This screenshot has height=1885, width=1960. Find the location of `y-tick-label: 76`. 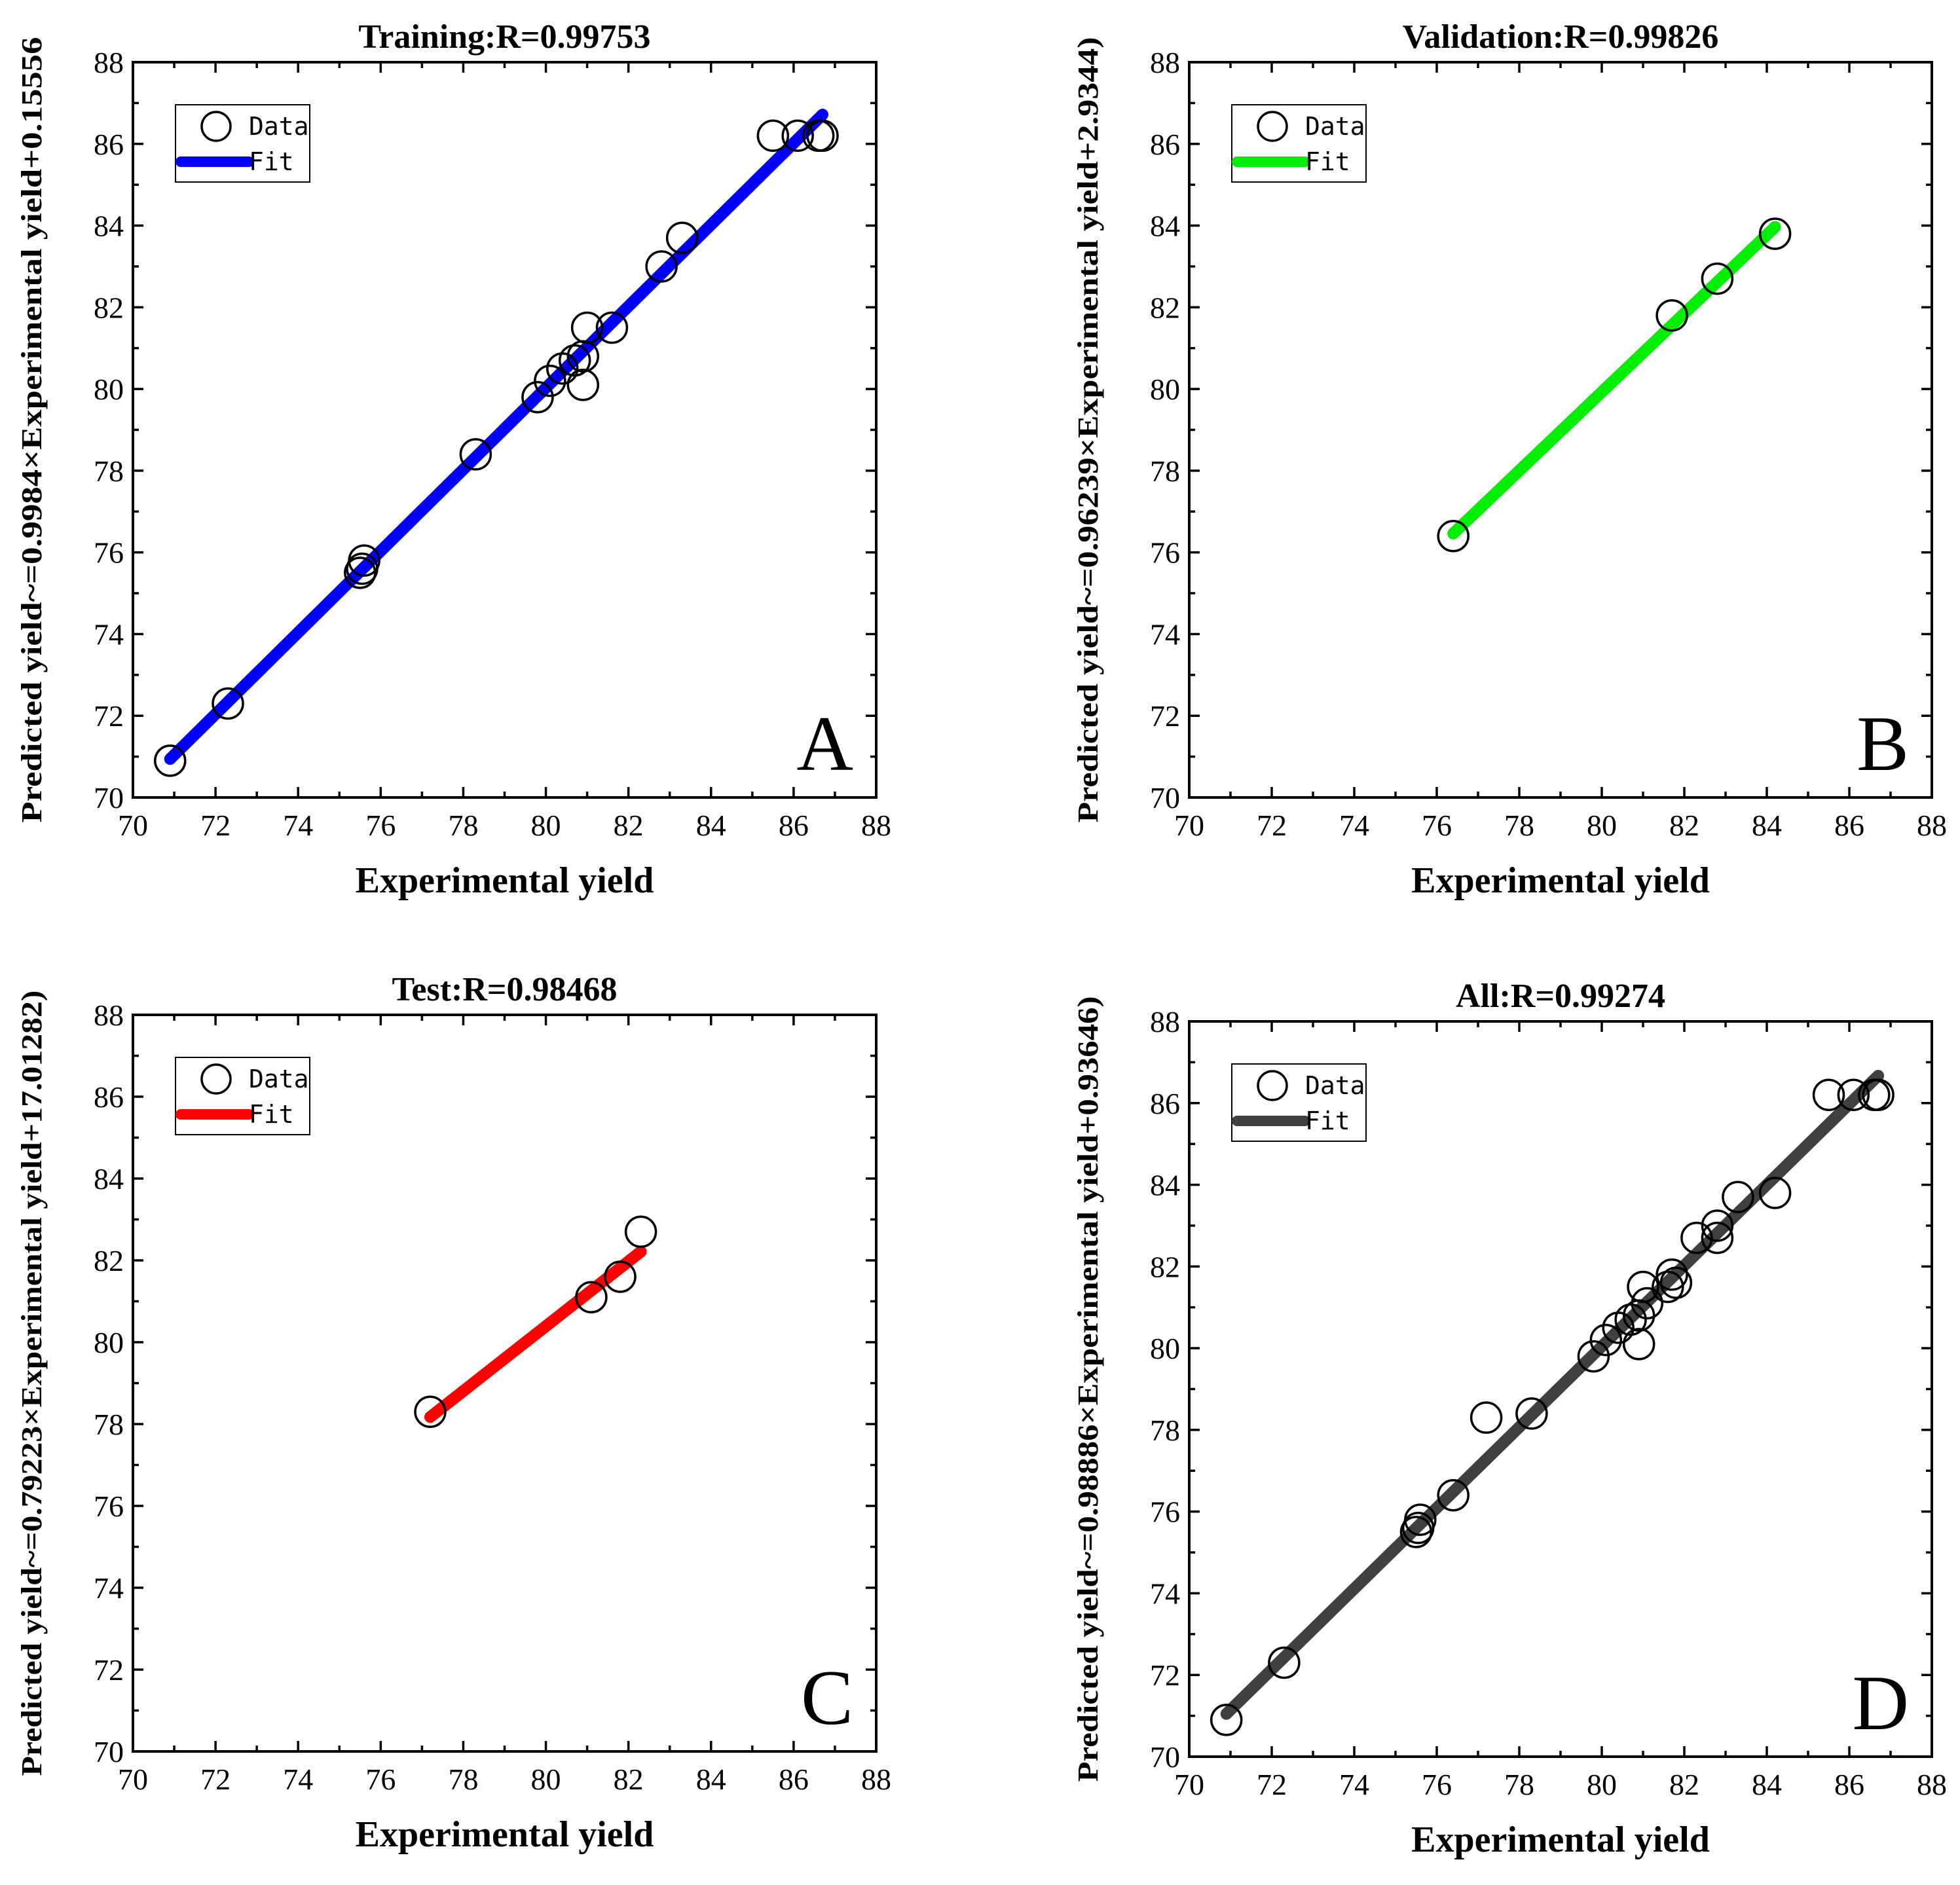

y-tick-label: 76 is located at coordinates (1165, 553).